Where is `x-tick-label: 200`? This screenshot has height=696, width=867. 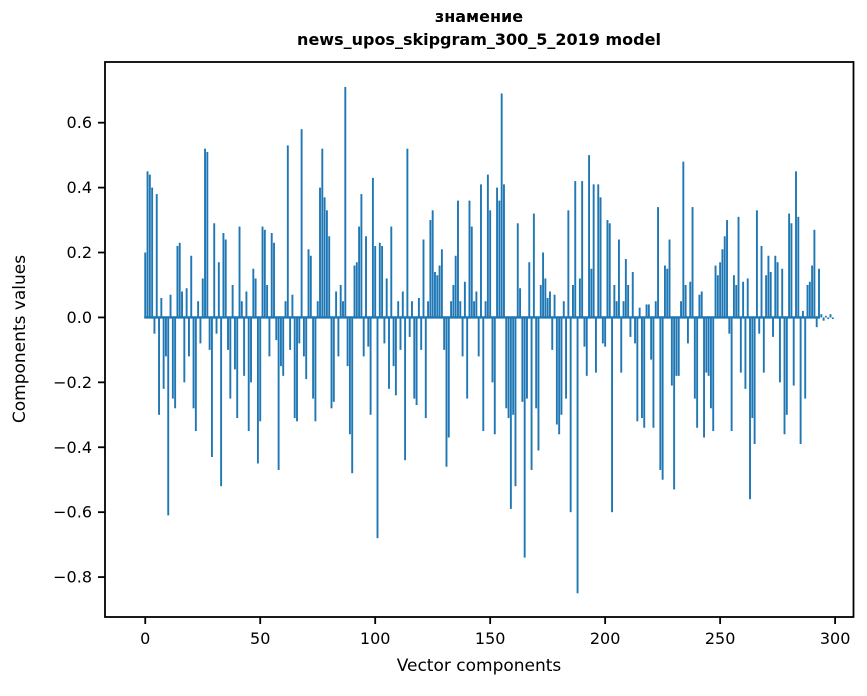
x-tick-label: 200 is located at coordinates (605, 638).